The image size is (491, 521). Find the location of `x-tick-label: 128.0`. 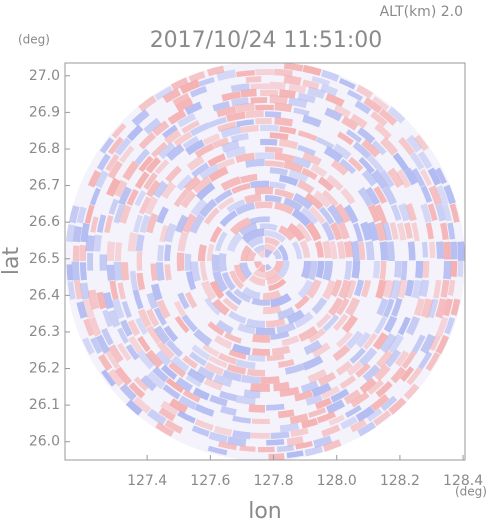

x-tick-label: 128.0 is located at coordinates (337, 481).